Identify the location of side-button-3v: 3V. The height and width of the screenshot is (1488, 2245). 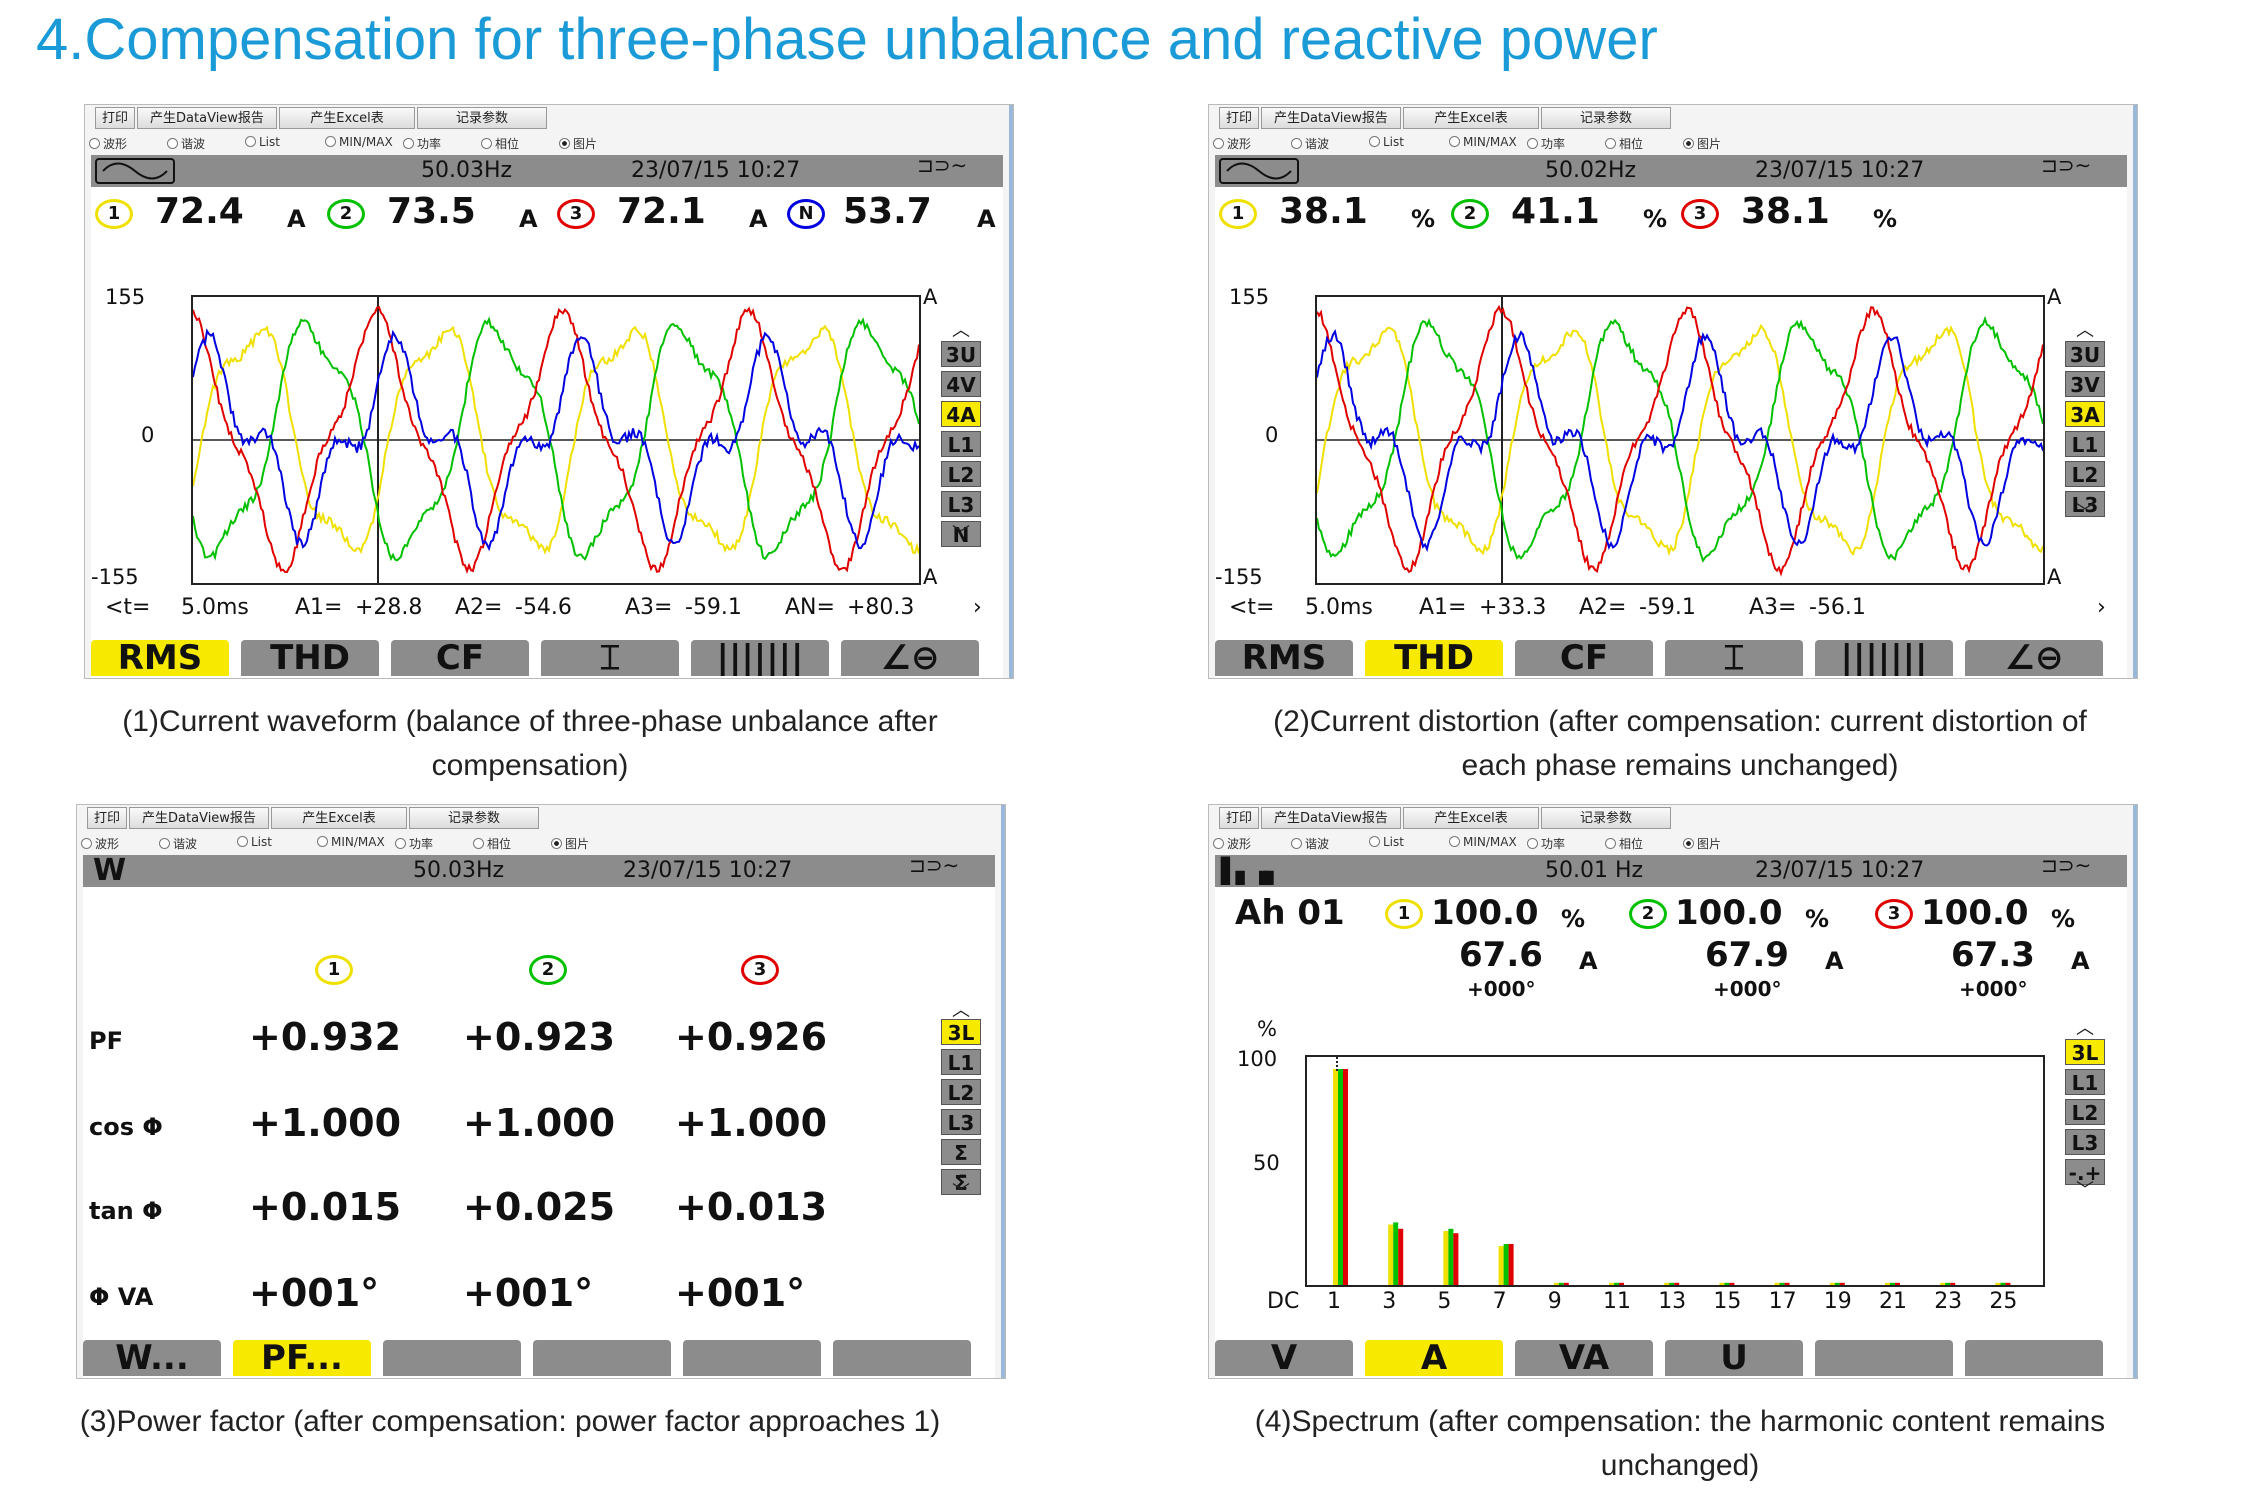
(2085, 384).